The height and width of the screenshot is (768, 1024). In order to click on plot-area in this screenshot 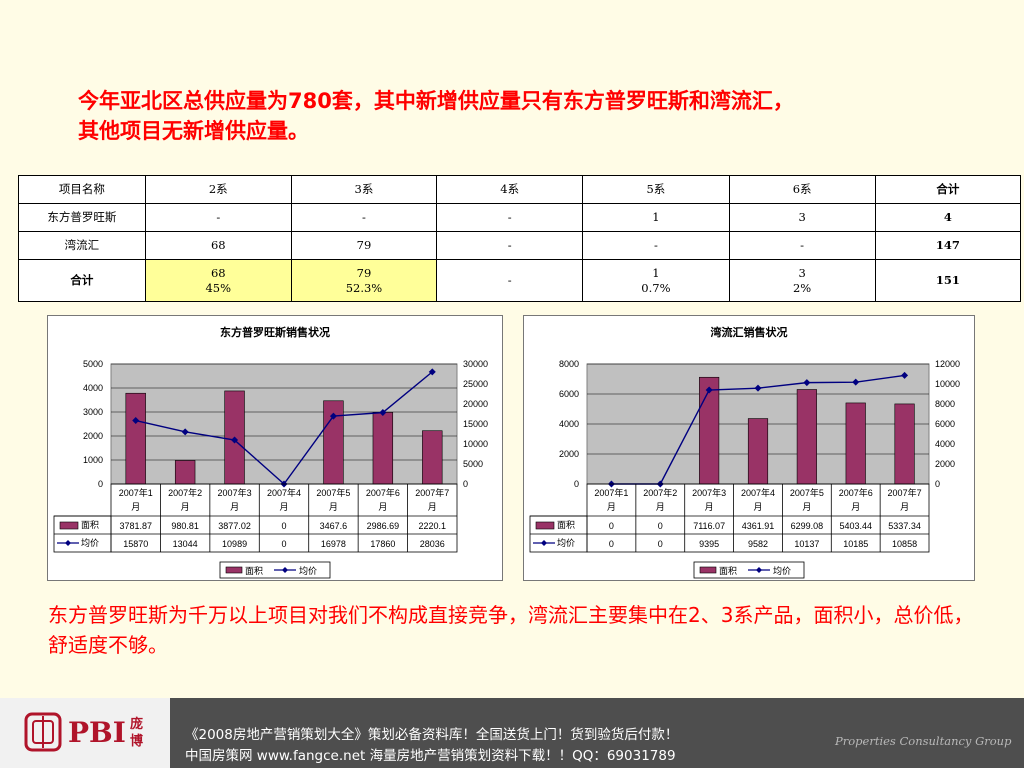, I will do `click(284, 424)`.